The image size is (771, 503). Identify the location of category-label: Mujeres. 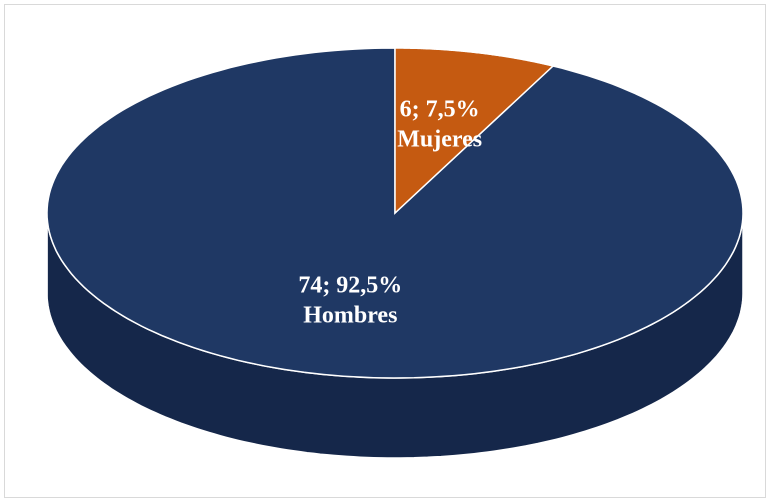
(439, 139).